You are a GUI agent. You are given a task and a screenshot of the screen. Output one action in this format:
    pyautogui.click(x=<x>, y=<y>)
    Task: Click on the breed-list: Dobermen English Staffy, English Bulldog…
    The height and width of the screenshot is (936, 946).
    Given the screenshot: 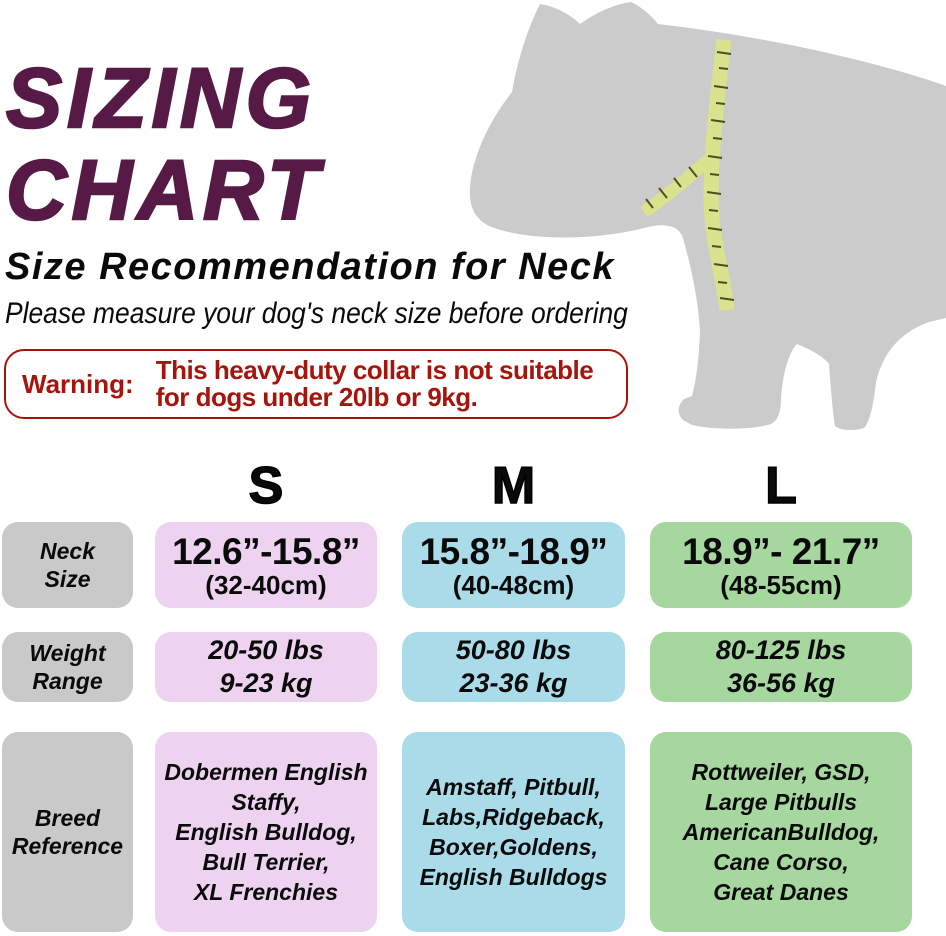 What is the action you would take?
    pyautogui.click(x=265, y=832)
    